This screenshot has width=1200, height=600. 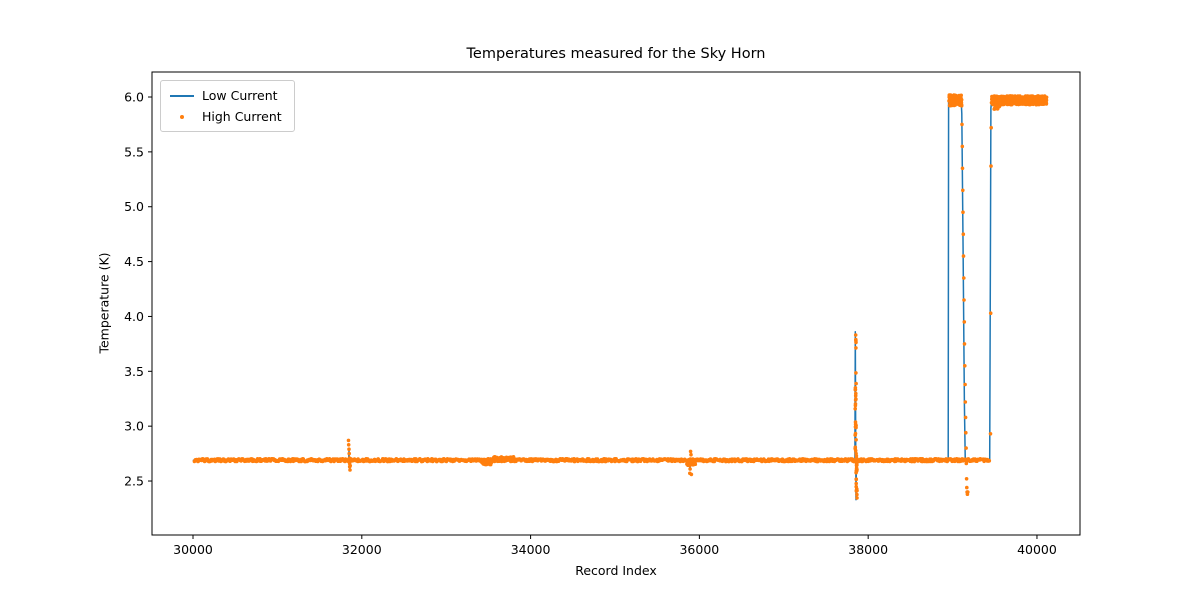 What do you see at coordinates (699, 549) in the screenshot?
I see `x-tick-label: 36000` at bounding box center [699, 549].